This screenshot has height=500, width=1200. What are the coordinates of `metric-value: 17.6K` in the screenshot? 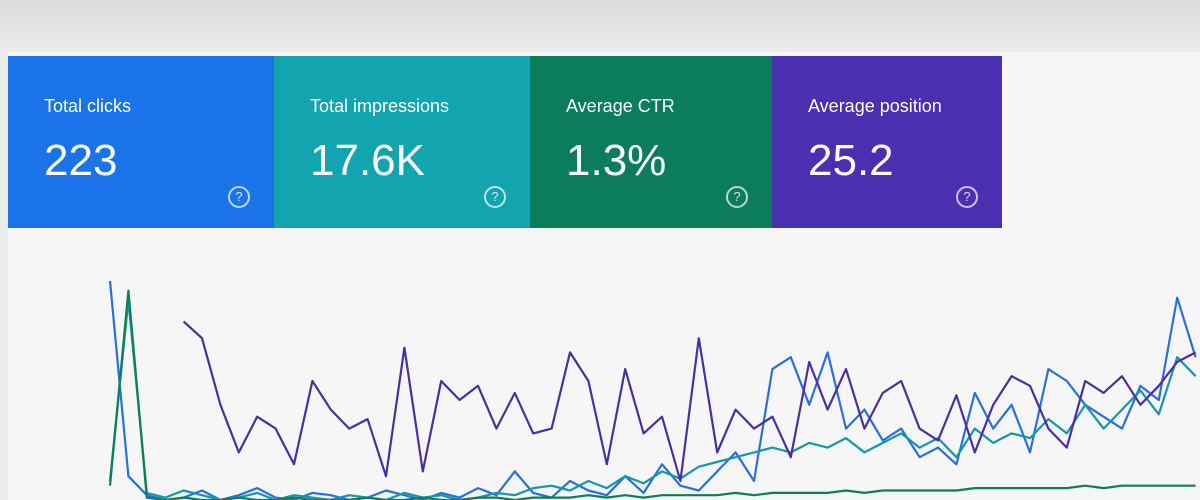 It's located at (367, 160).